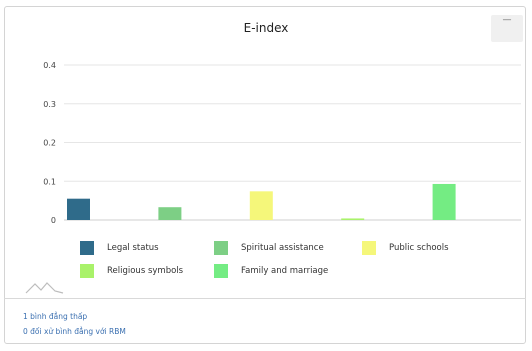 This screenshot has height=351, width=532. What do you see at coordinates (507, 28) in the screenshot?
I see `chart-menu-button: —` at bounding box center [507, 28].